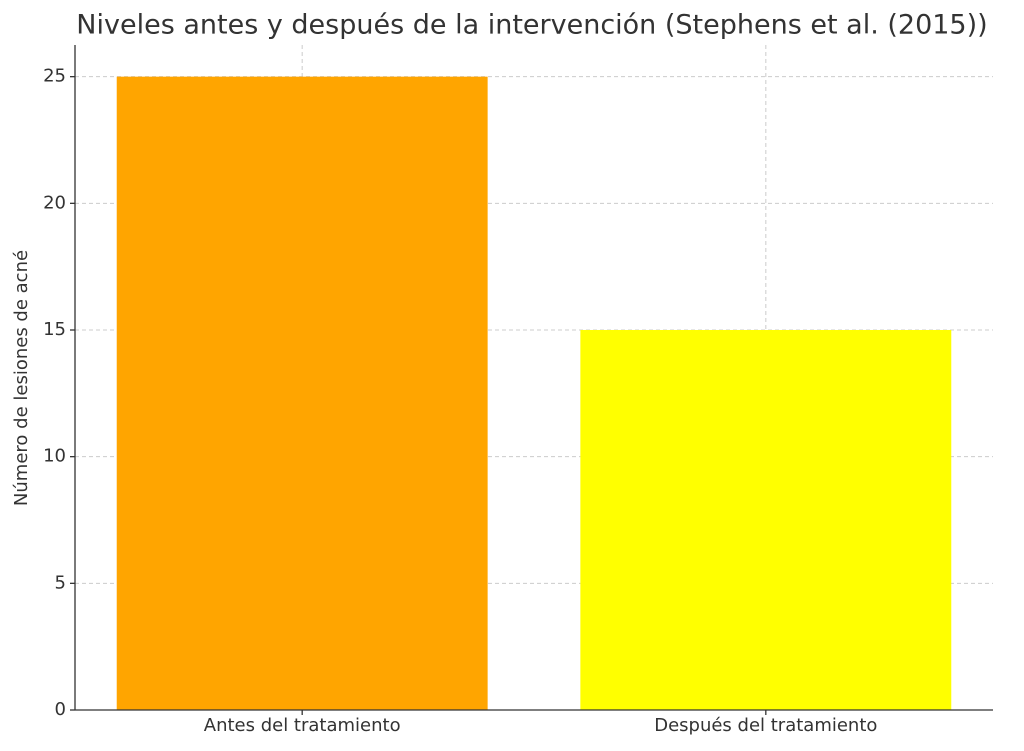 The height and width of the screenshot is (751, 1024). I want to click on y-tick-label: 15, so click(54, 329).